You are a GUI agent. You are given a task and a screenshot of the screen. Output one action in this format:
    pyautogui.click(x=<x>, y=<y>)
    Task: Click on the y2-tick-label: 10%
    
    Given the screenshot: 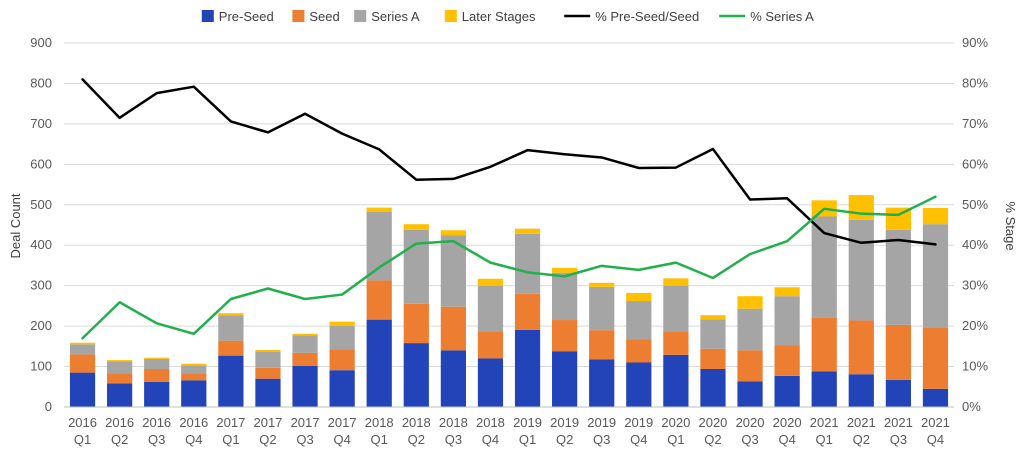 What is the action you would take?
    pyautogui.click(x=975, y=366)
    